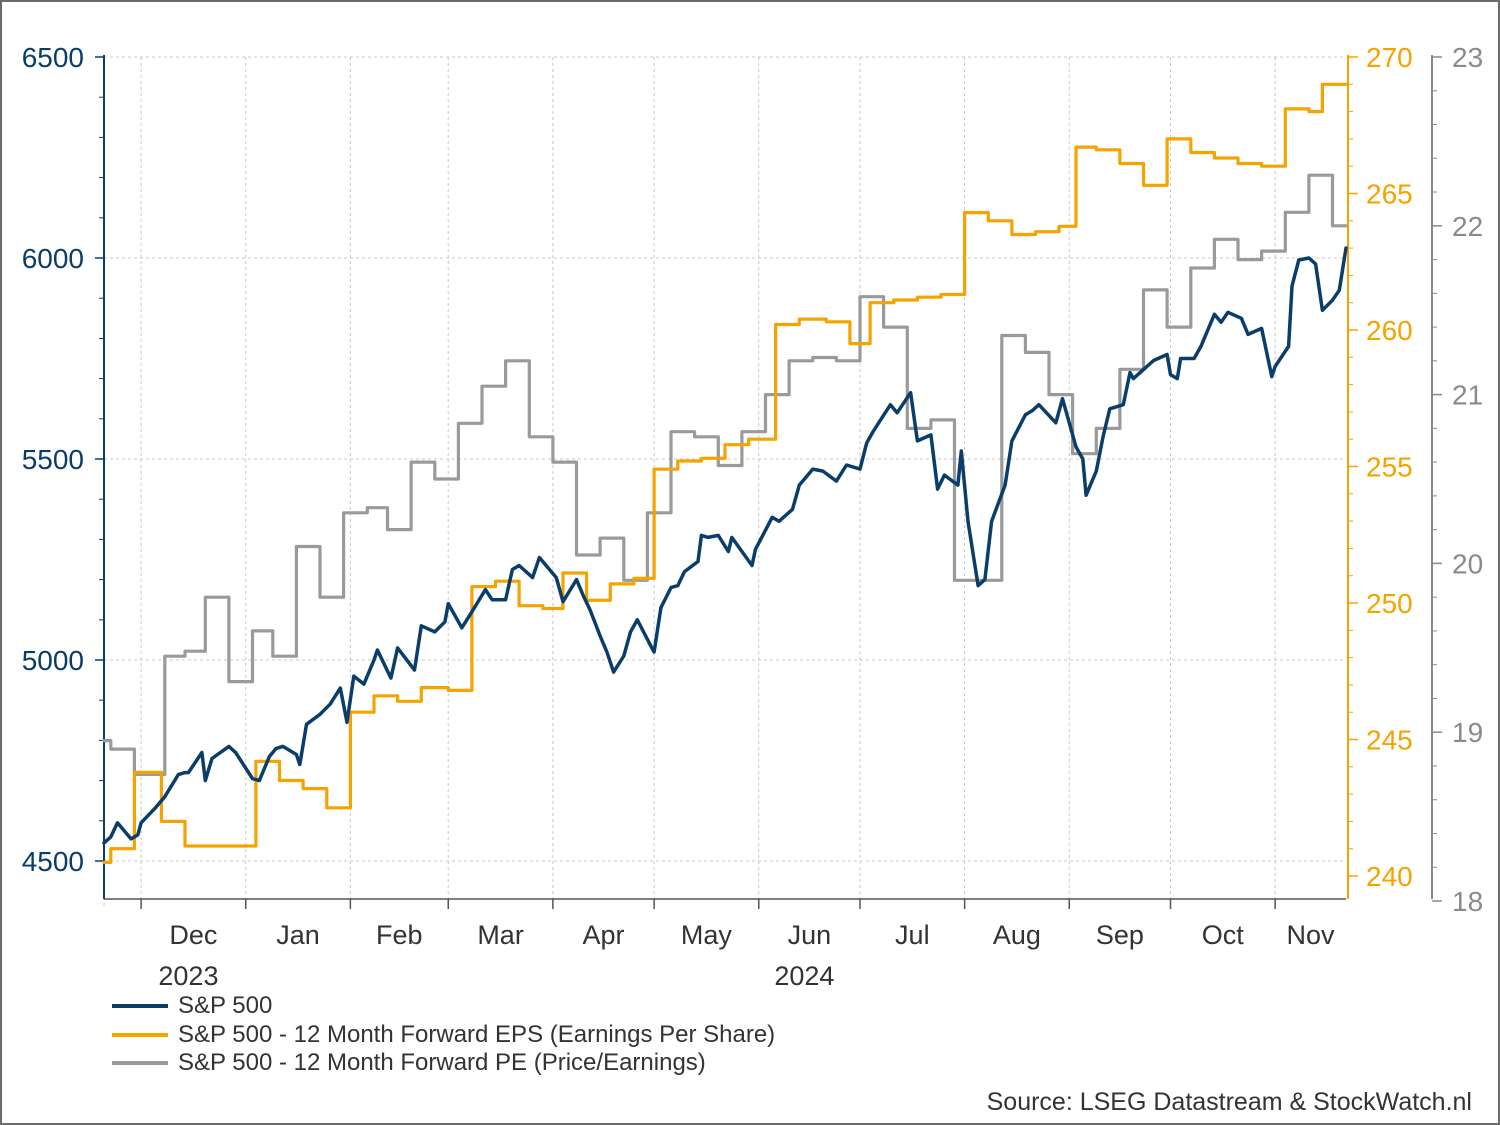 This screenshot has height=1125, width=1500. Describe the element at coordinates (53, 459) in the screenshot. I see `left-axis-label: 5500` at that location.